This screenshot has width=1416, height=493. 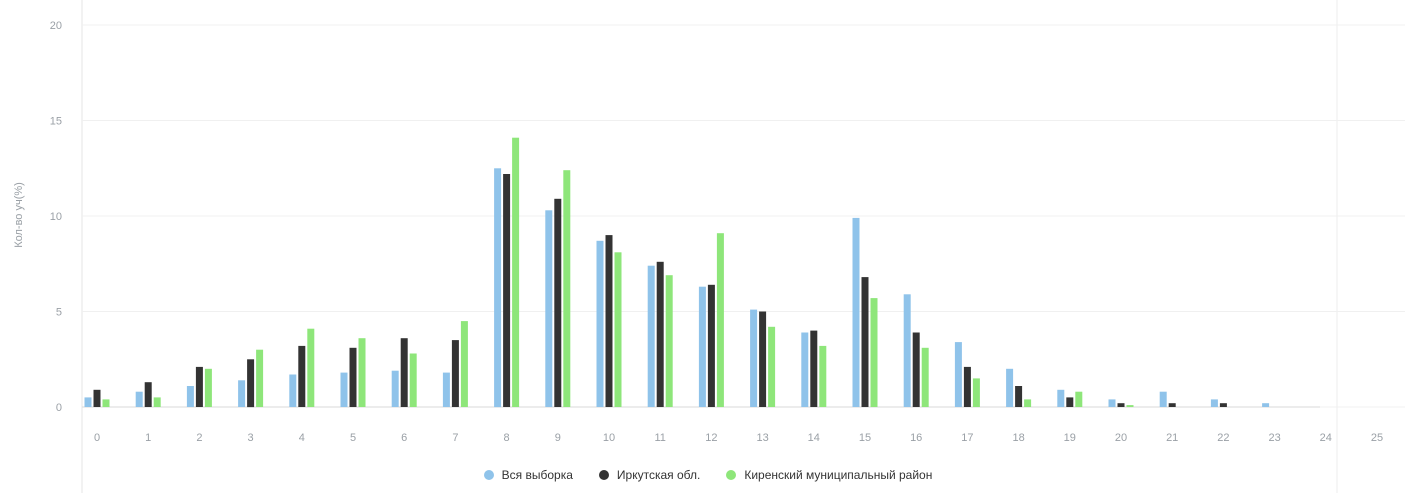 What do you see at coordinates (302, 438) in the screenshot?
I see `x-tick-label: 4` at bounding box center [302, 438].